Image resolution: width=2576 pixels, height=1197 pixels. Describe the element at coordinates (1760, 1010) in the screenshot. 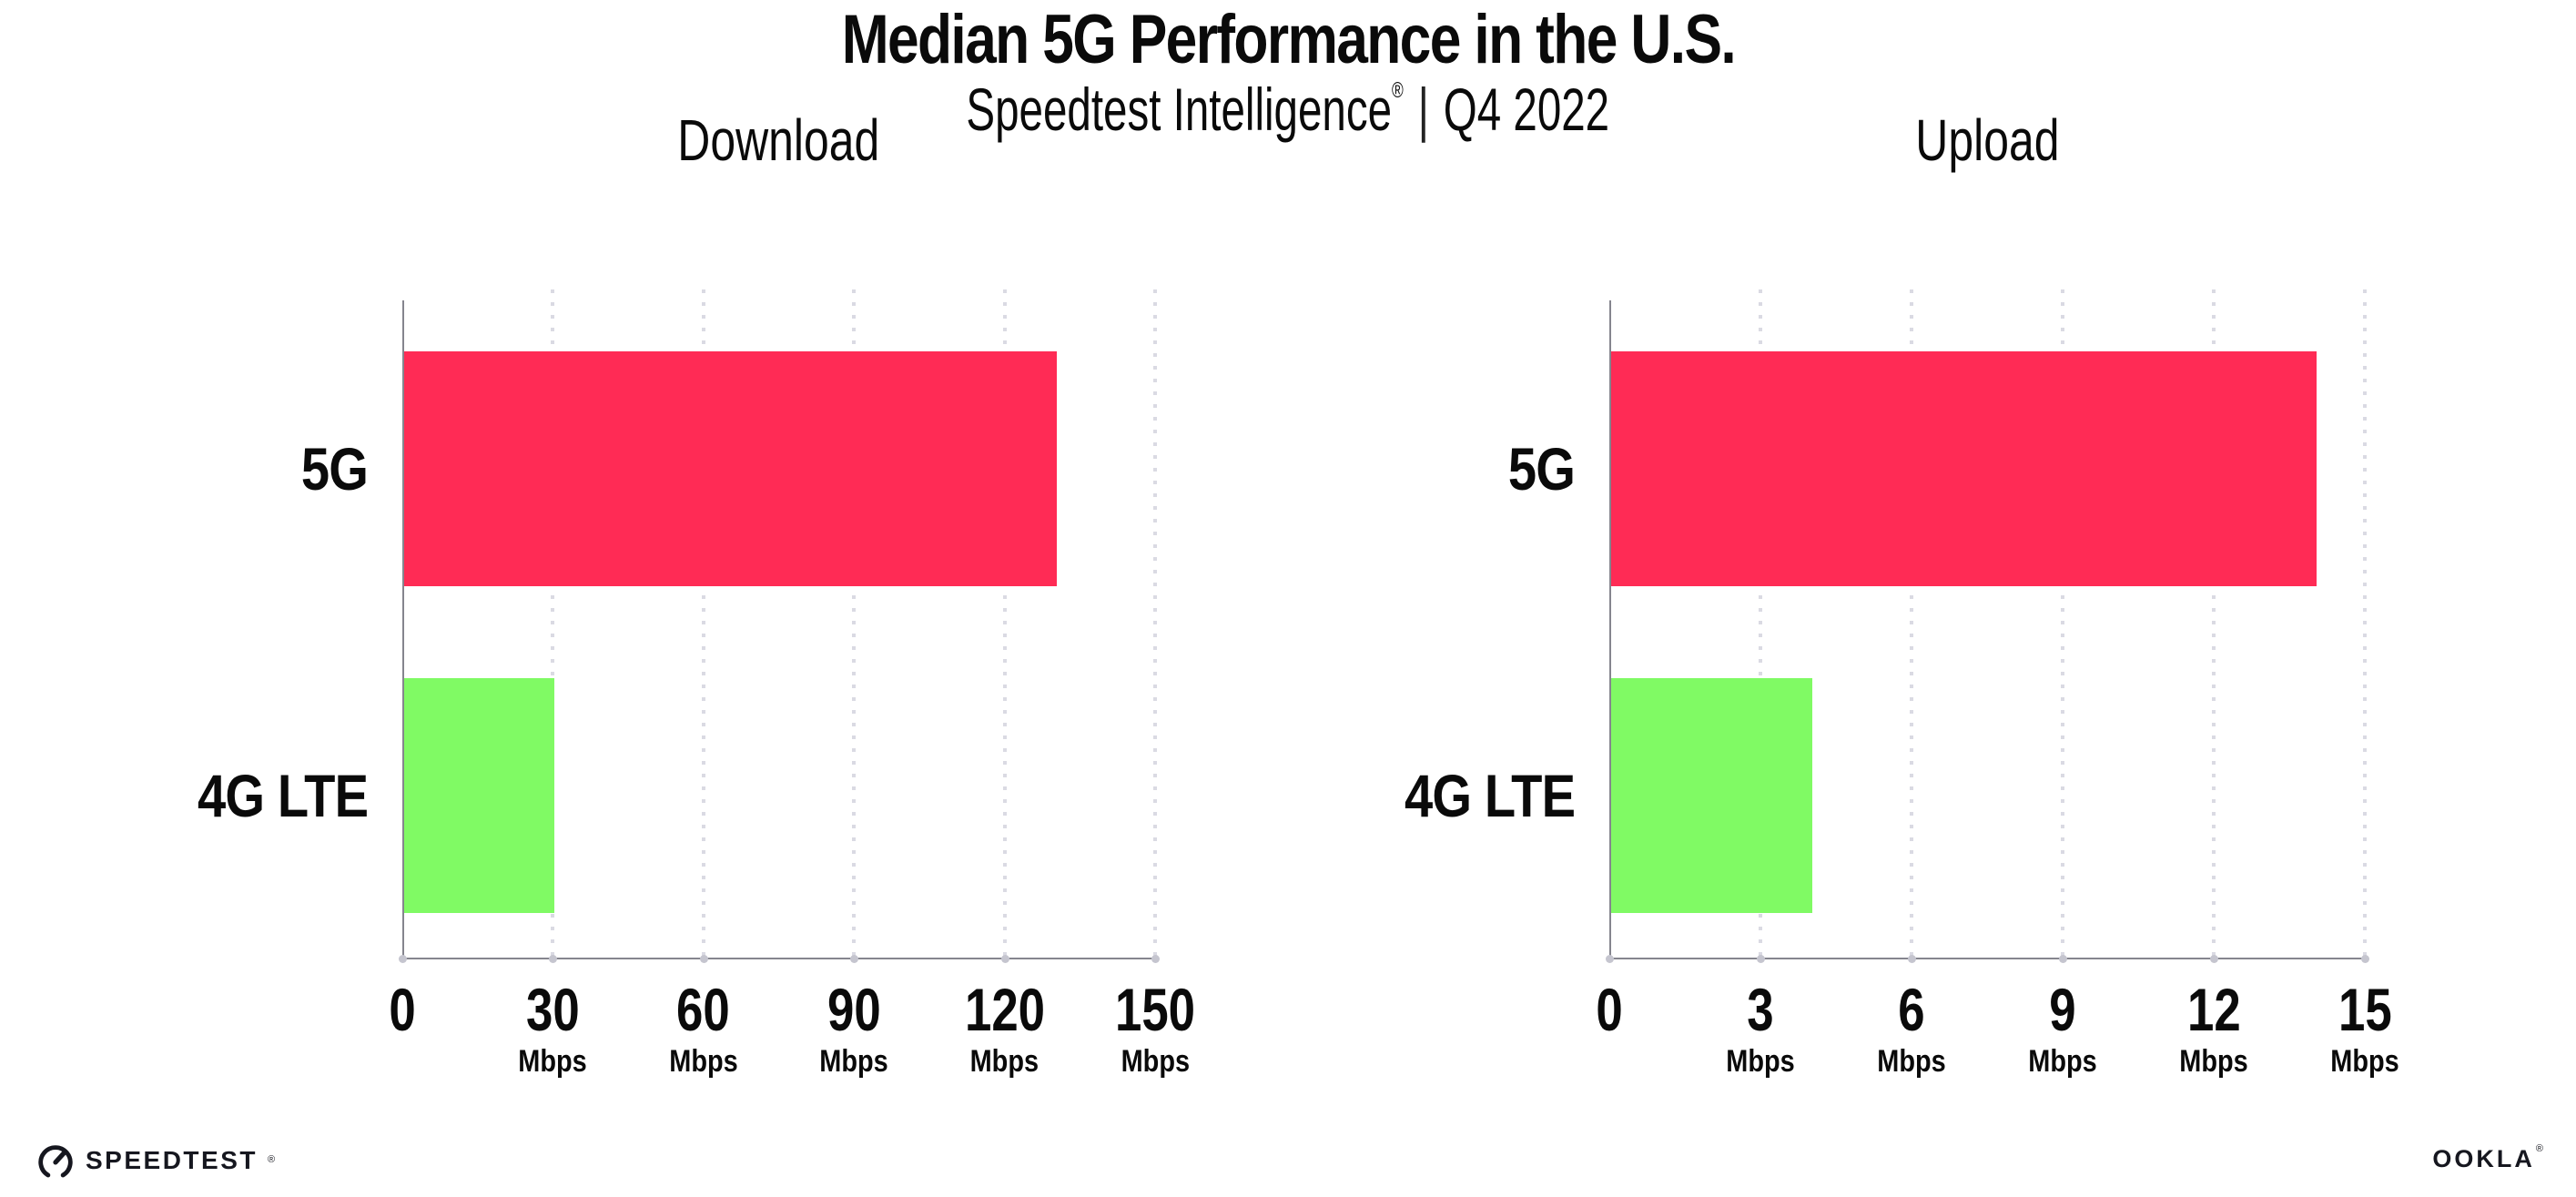

I see `x-tick-value: 3` at that location.